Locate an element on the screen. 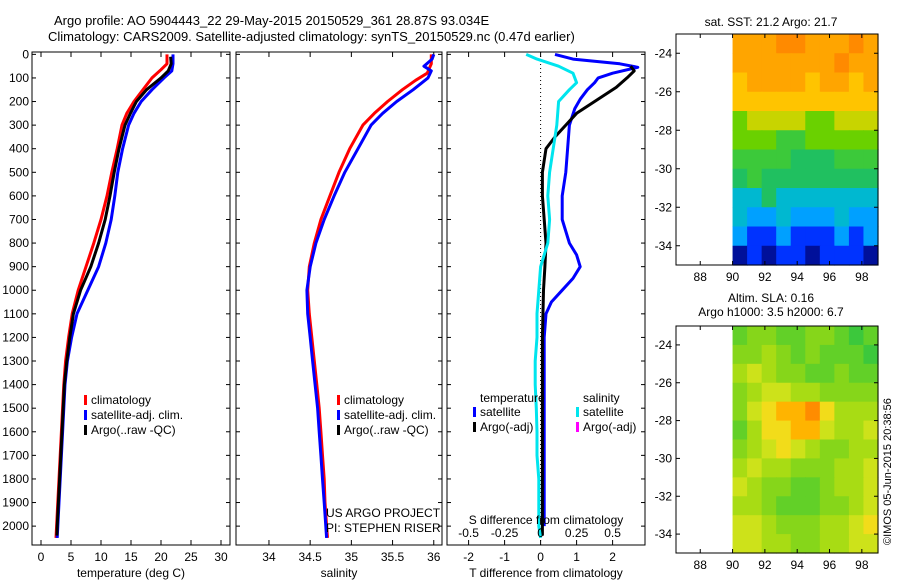  sst-ytick-label: -28 is located at coordinates (664, 130).